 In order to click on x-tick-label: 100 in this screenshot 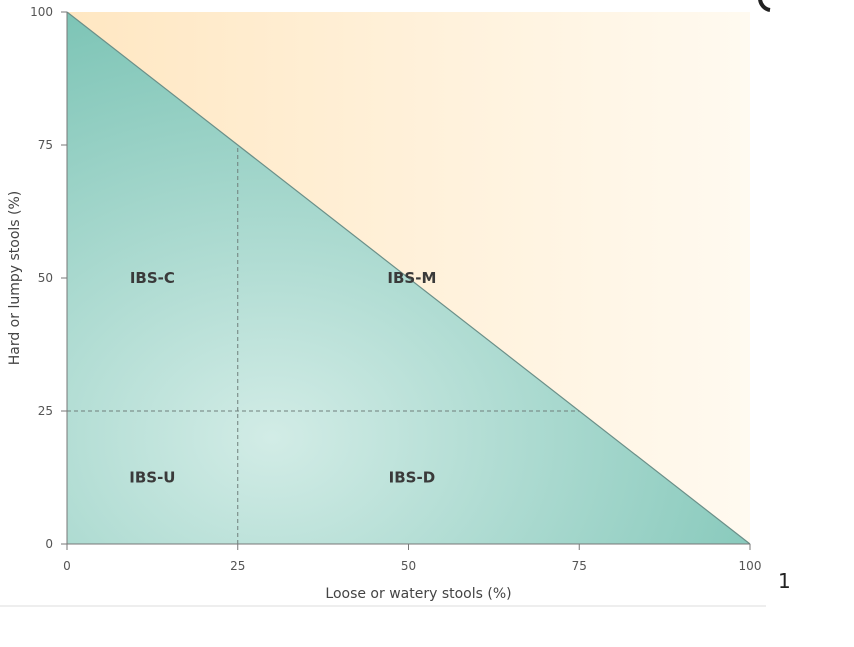, I will do `click(750, 566)`.